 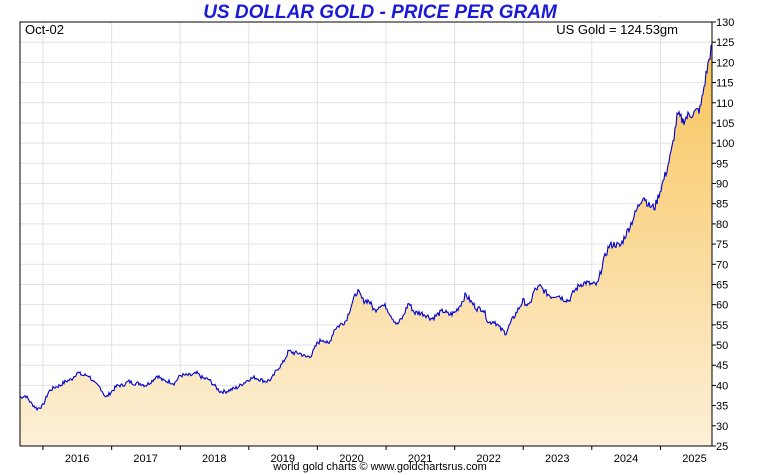 What do you see at coordinates (283, 459) in the screenshot?
I see `x-tick-label: 2019` at bounding box center [283, 459].